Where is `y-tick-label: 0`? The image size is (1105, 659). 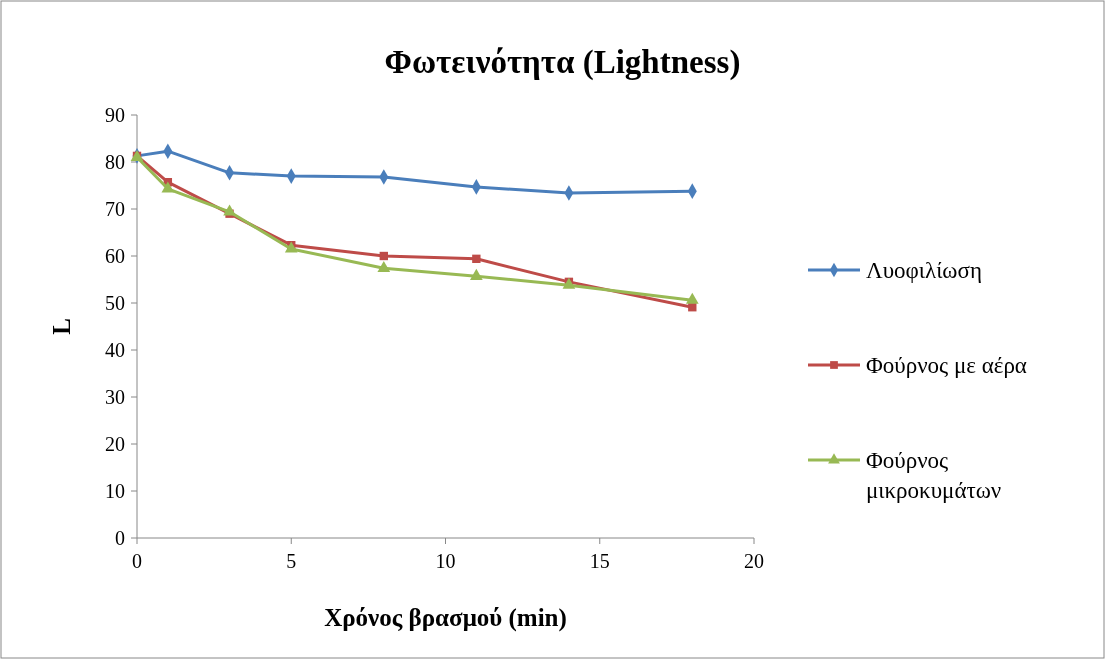
y-tick-label: 0 is located at coordinates (120, 538).